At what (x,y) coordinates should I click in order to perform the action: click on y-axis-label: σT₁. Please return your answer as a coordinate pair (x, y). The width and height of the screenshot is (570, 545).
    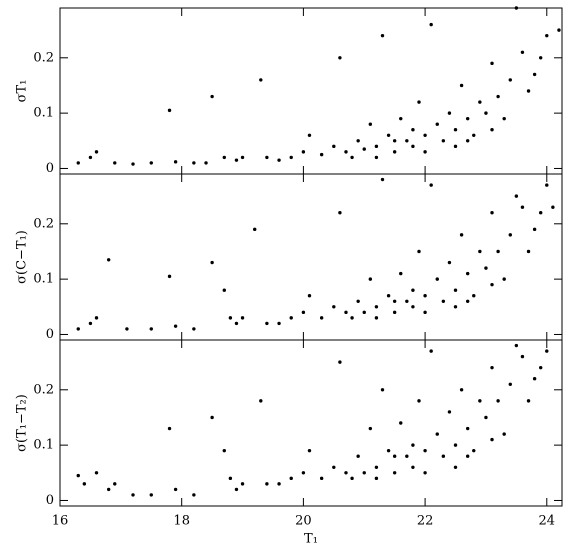
    Looking at the image, I should click on (22, 91).